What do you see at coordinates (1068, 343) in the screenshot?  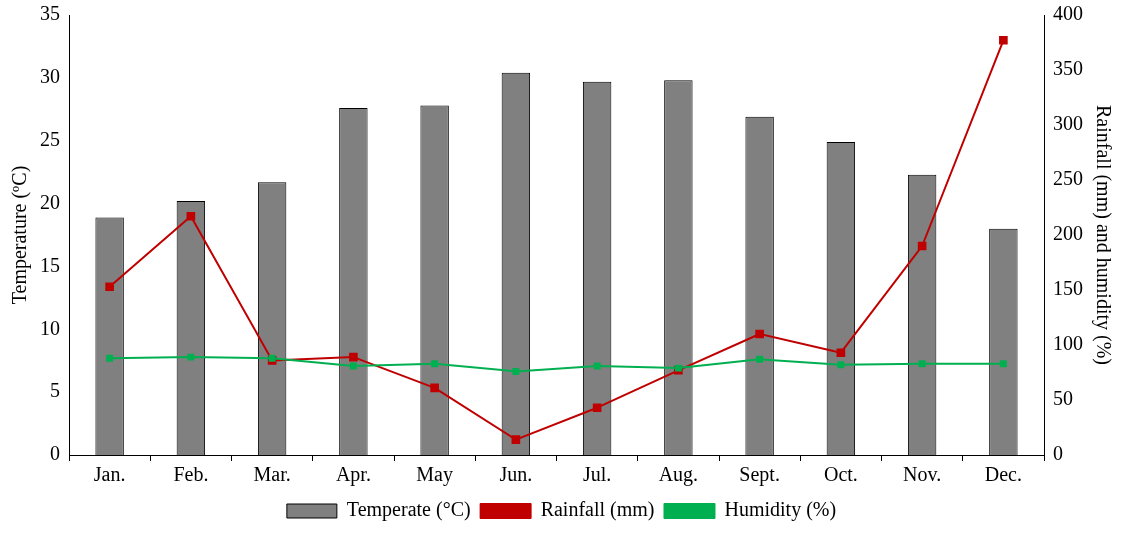 I see `y2-tick-label: 100` at bounding box center [1068, 343].